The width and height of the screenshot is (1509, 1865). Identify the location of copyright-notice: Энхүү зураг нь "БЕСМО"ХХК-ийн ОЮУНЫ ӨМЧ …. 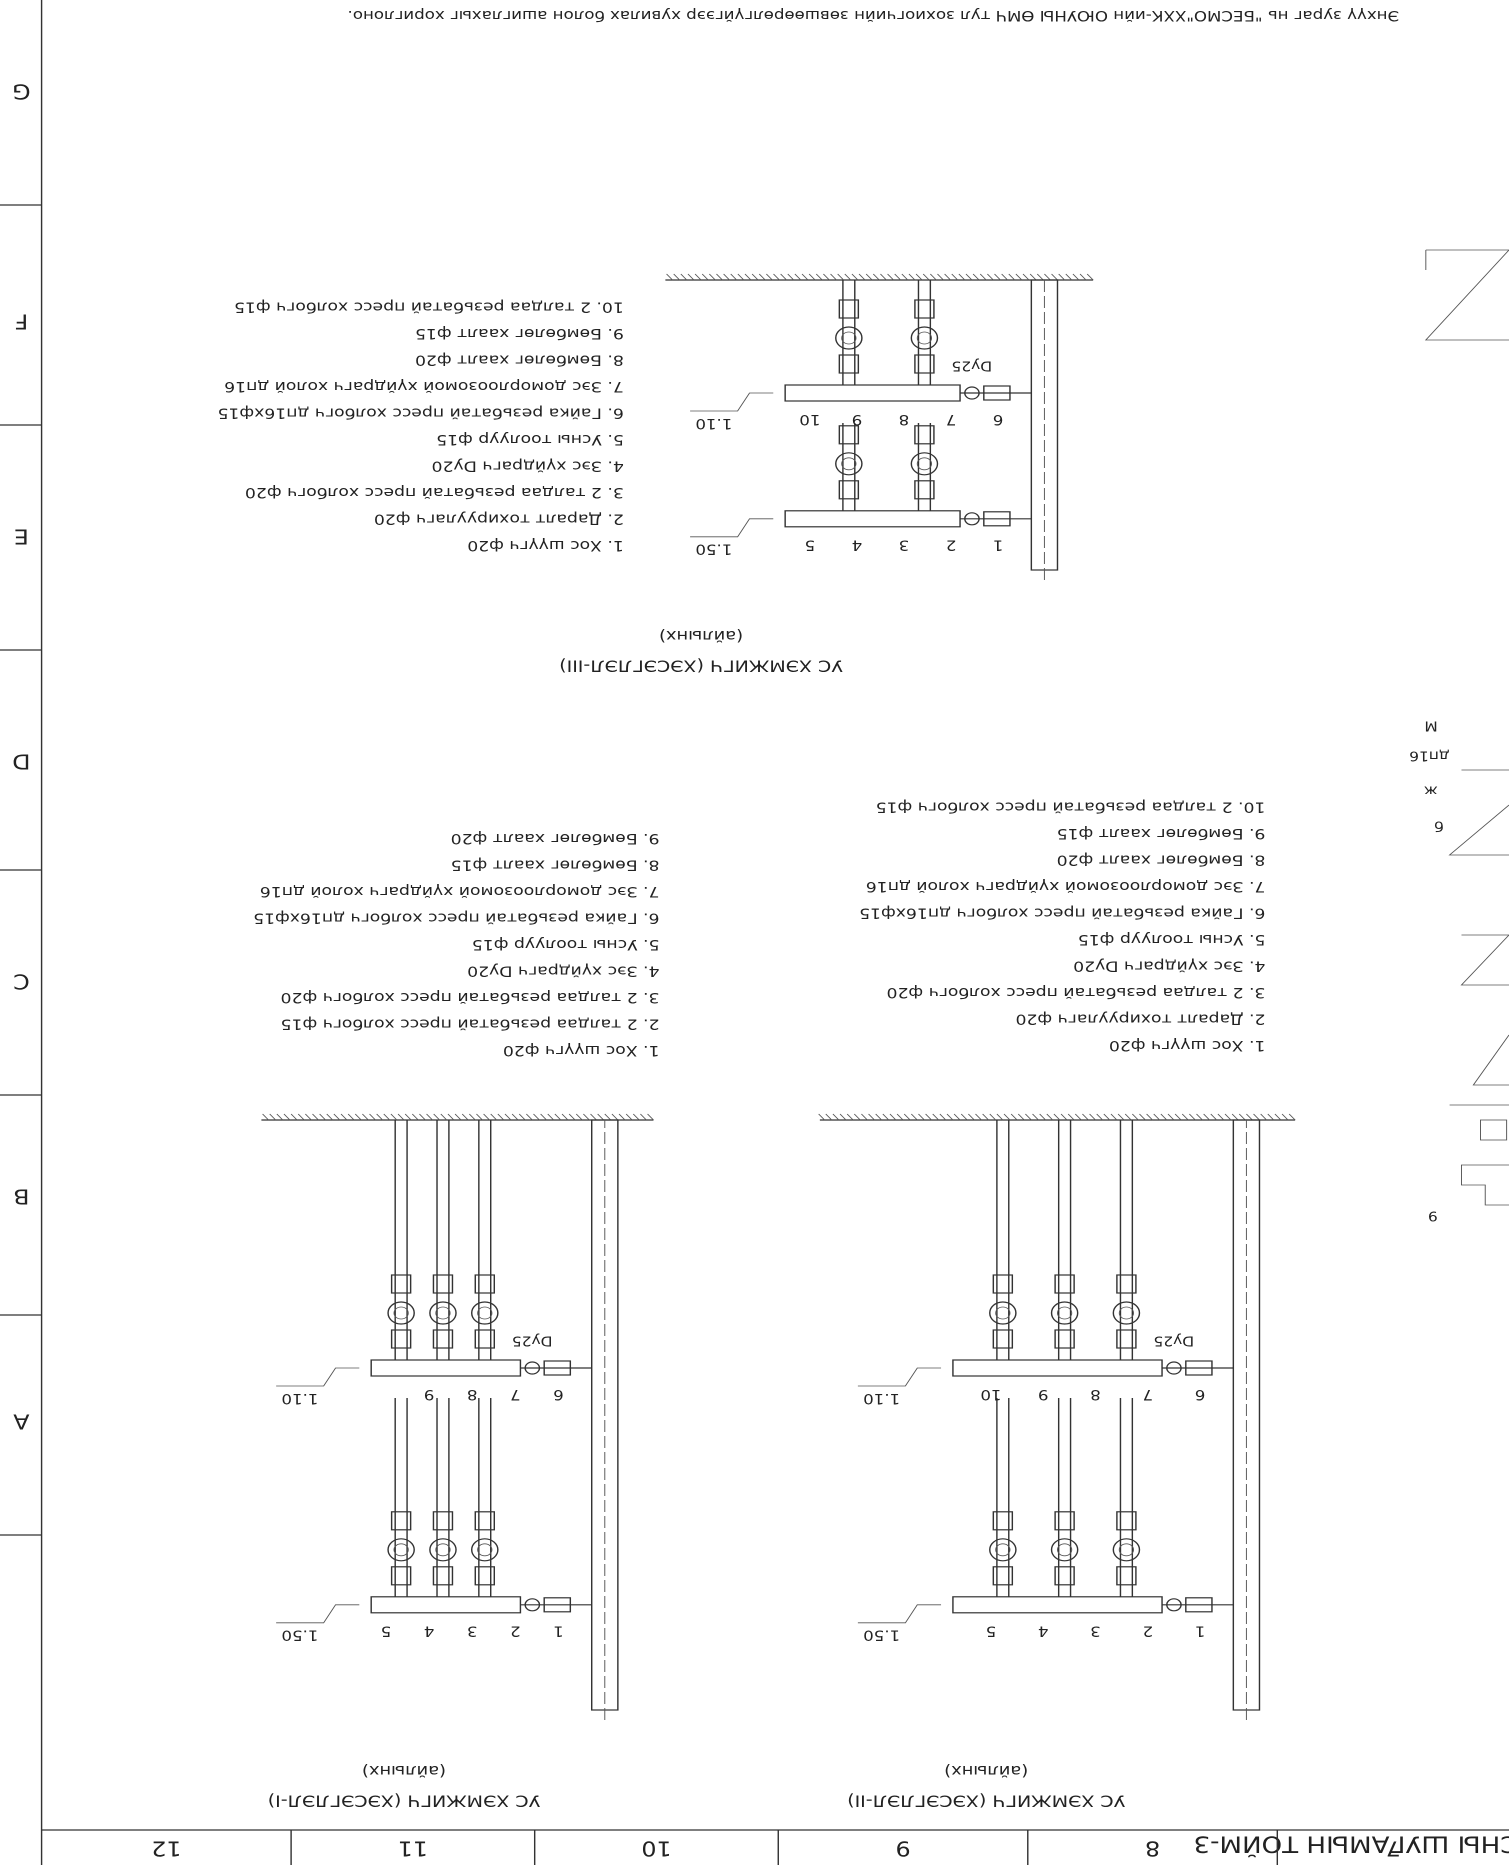
(873, 15).